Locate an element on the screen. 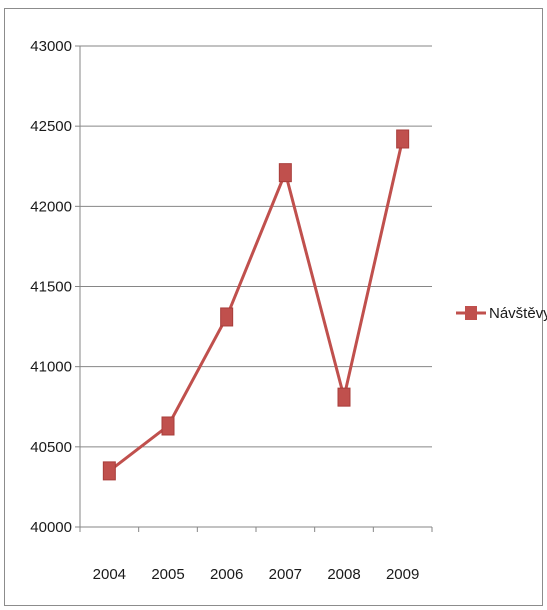 The height and width of the screenshot is (610, 547). x-tick-label: 2009 is located at coordinates (402, 574).